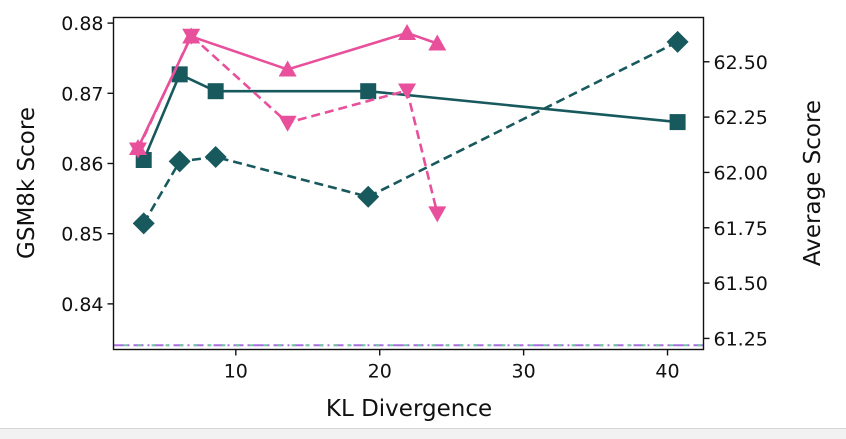 Image resolution: width=846 pixels, height=439 pixels. Describe the element at coordinates (380, 372) in the screenshot. I see `x-tick-label: 20` at that location.